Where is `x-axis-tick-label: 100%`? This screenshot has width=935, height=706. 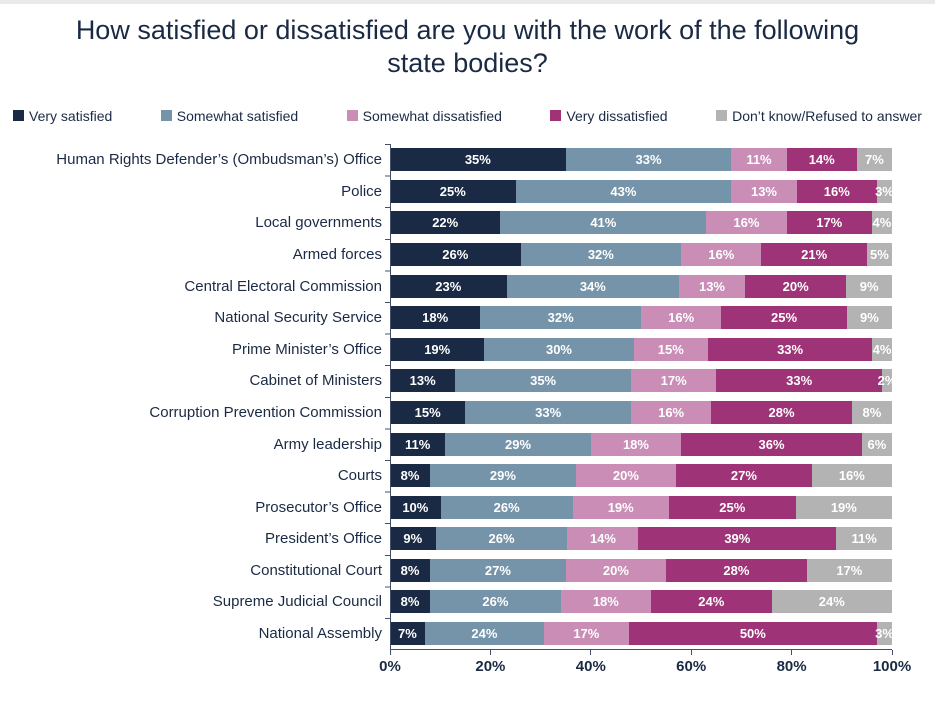
x-axis-tick-label: 100% is located at coordinates (892, 667).